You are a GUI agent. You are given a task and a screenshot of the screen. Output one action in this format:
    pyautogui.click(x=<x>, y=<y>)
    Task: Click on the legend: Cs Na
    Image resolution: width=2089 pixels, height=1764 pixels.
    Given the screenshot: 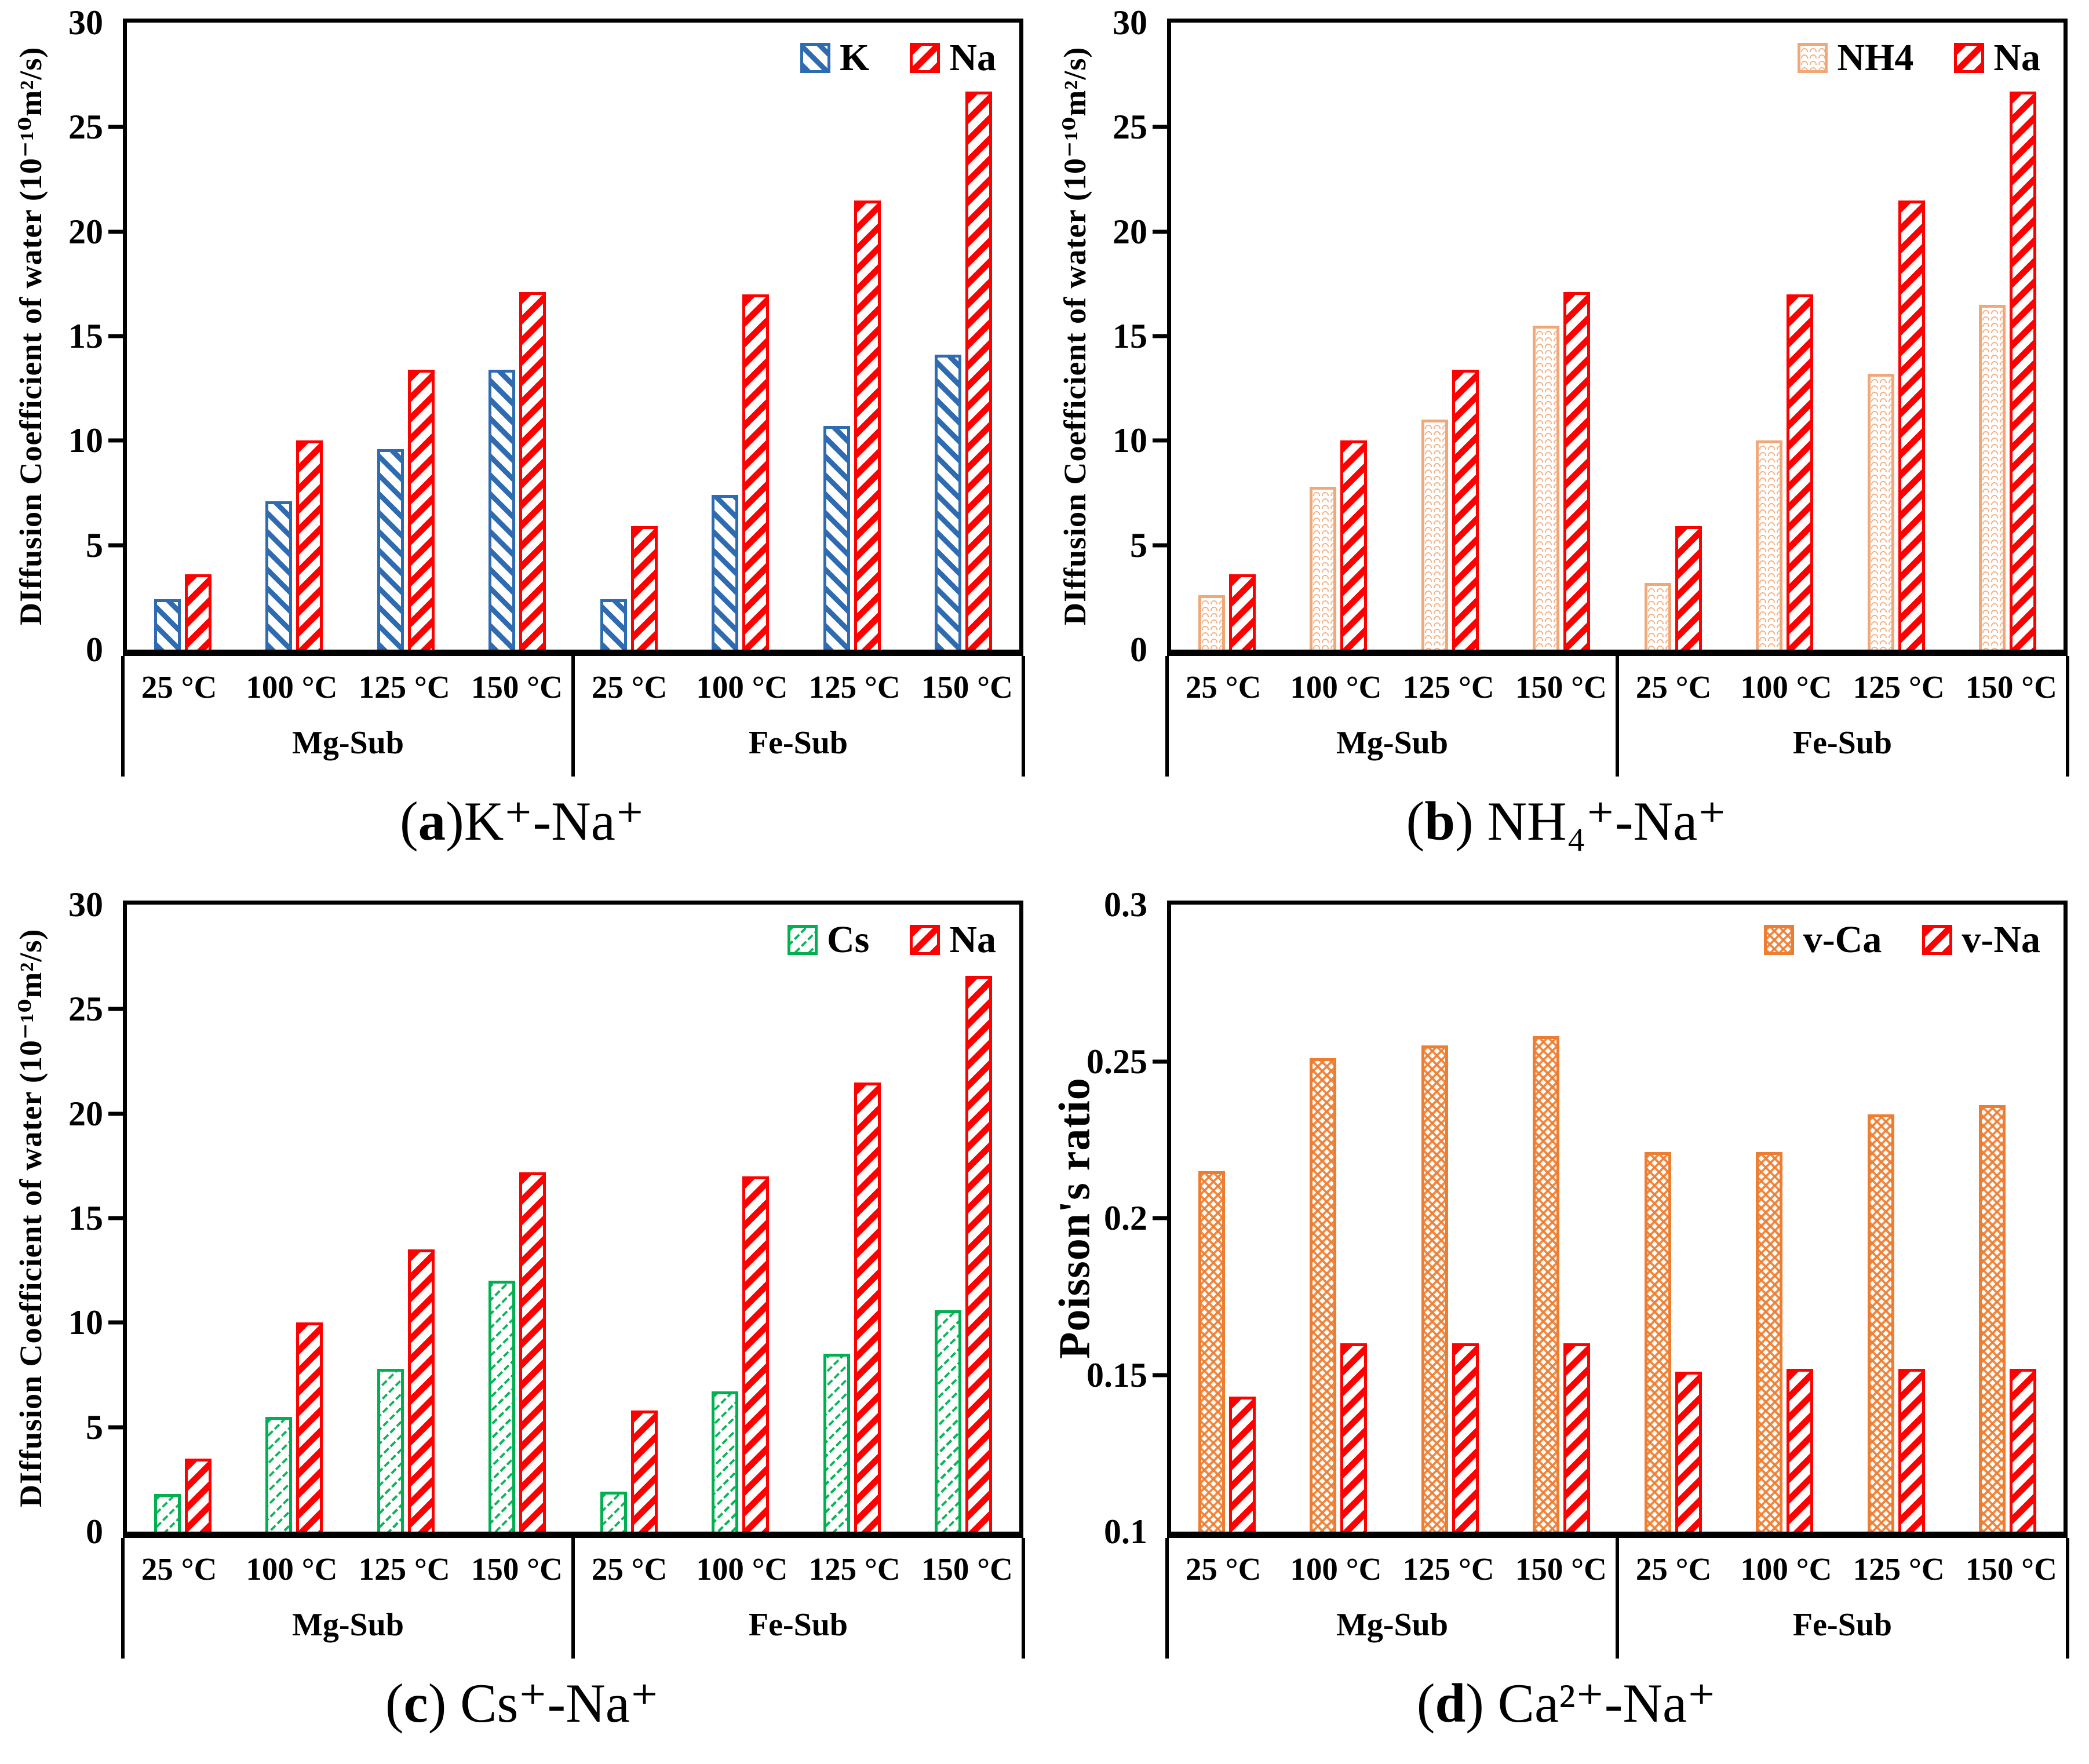 What is the action you would take?
    pyautogui.click(x=892, y=940)
    